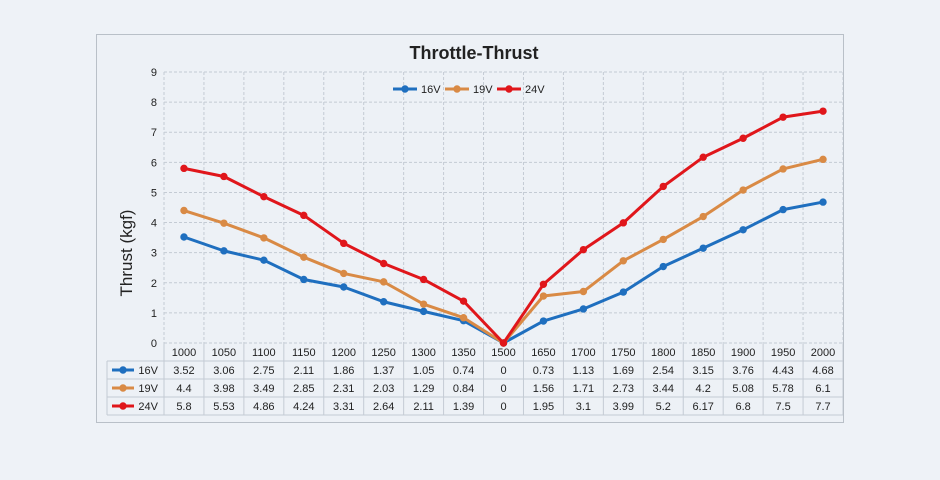 This screenshot has height=480, width=940. I want to click on table-cell-value: 0.74, so click(463, 371).